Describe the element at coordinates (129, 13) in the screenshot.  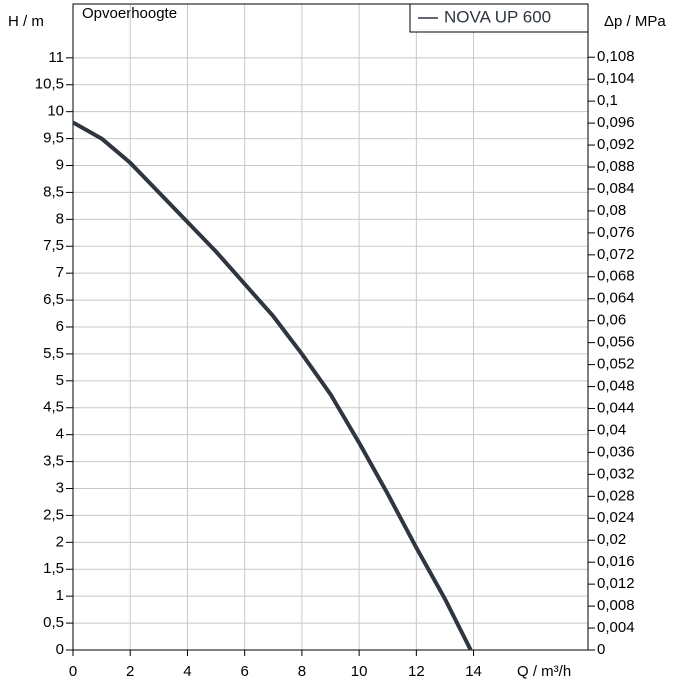
I see `chart-title: Opvoerhoogte` at that location.